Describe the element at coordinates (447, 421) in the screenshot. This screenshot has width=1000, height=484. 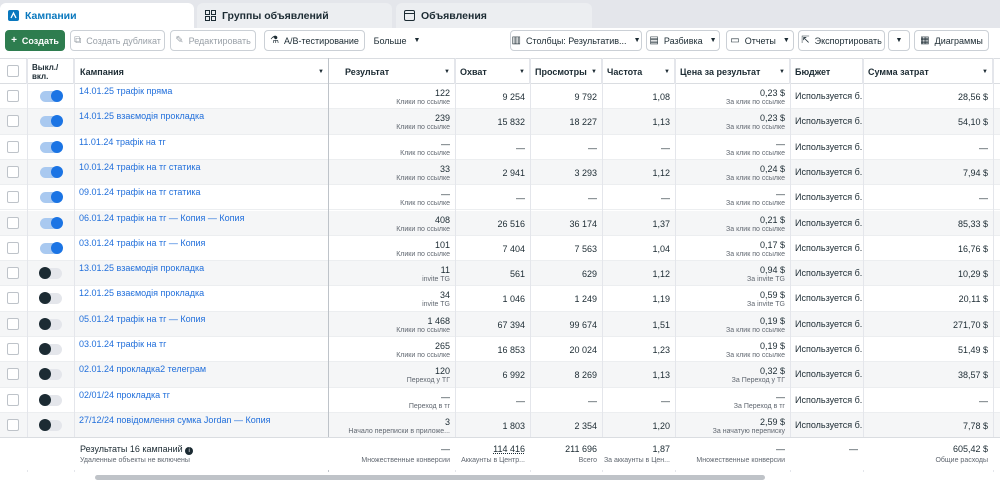
I see `cell-result-value: 3` at that location.